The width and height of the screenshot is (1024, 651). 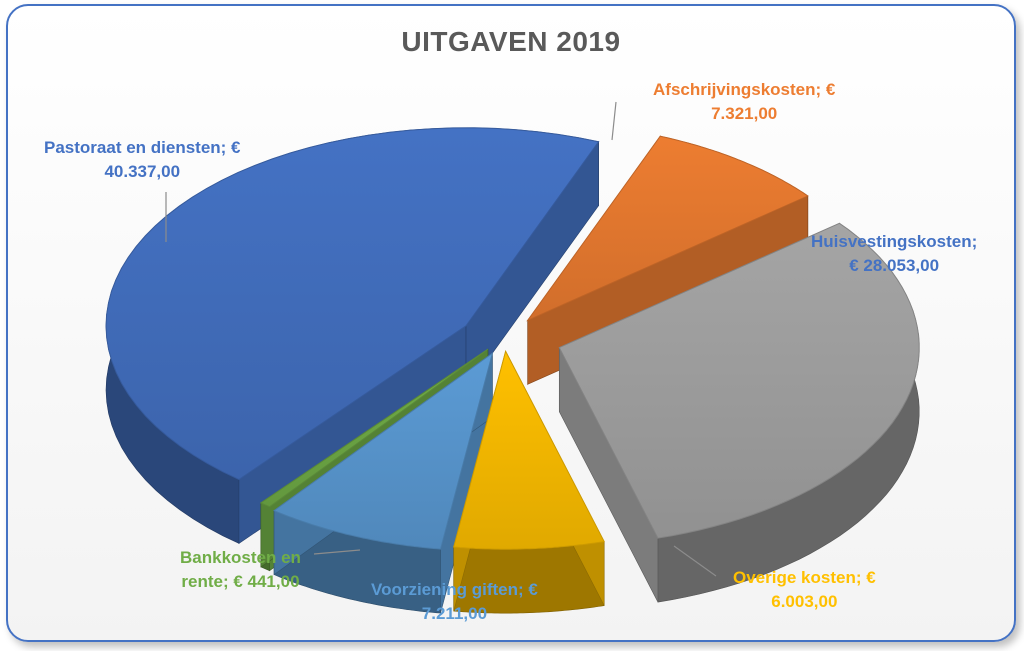 What do you see at coordinates (804, 601) in the screenshot?
I see `data-label-line-2: 6.003,00` at bounding box center [804, 601].